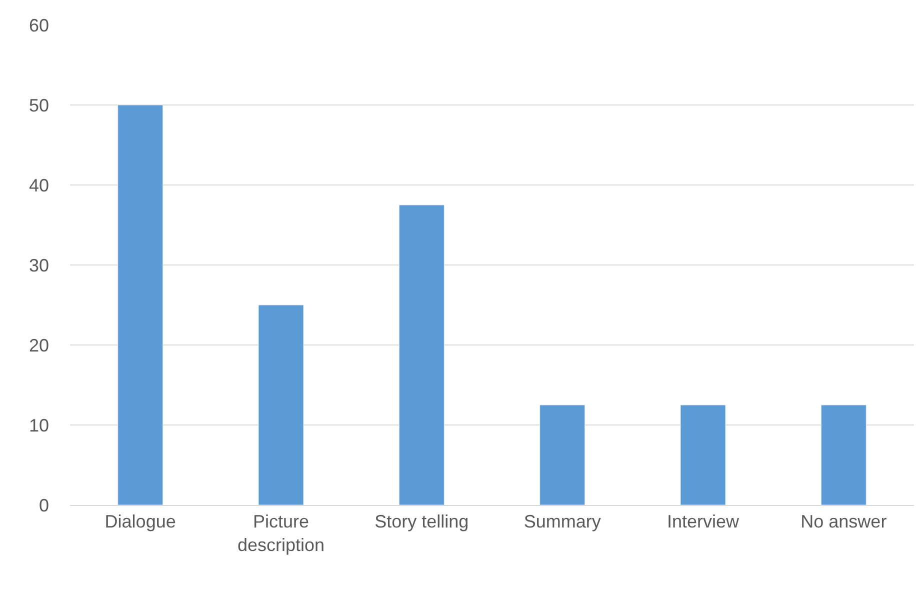  Describe the element at coordinates (38, 425) in the screenshot. I see `y-tick-label: 10` at that location.